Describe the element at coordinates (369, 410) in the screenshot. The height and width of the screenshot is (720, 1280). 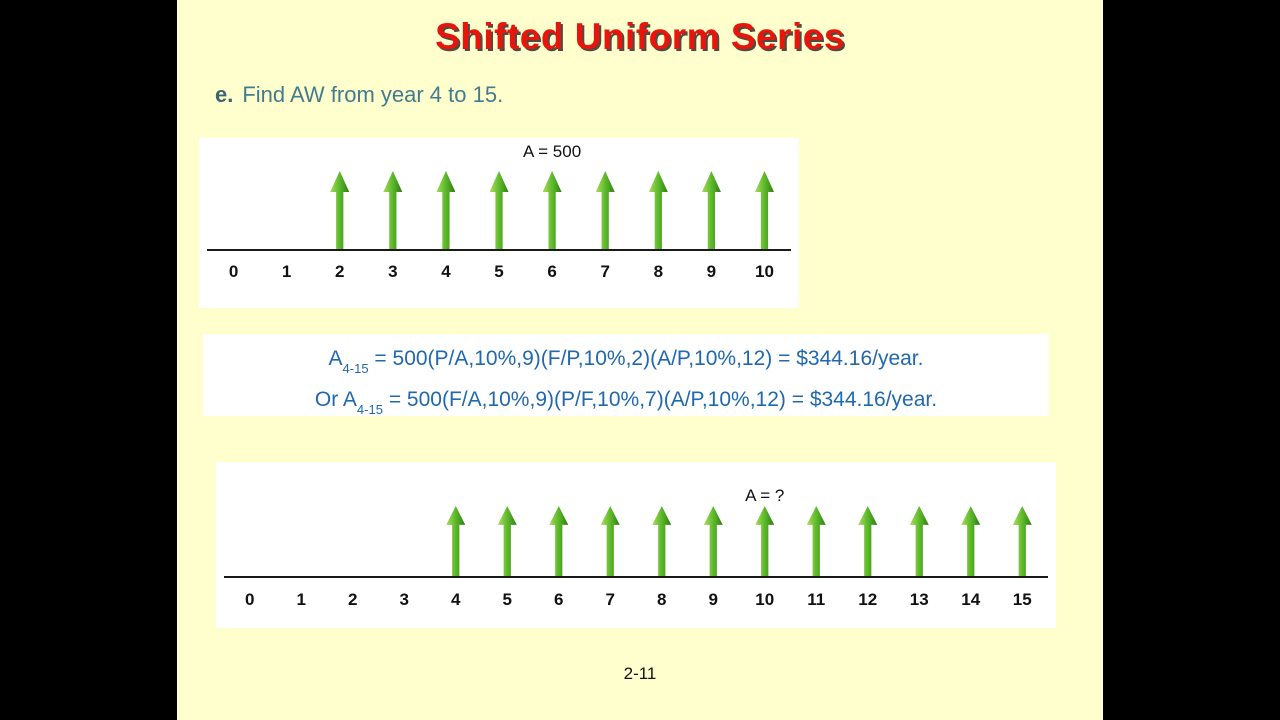
I see `eq2-subscript: 4-15` at that location.